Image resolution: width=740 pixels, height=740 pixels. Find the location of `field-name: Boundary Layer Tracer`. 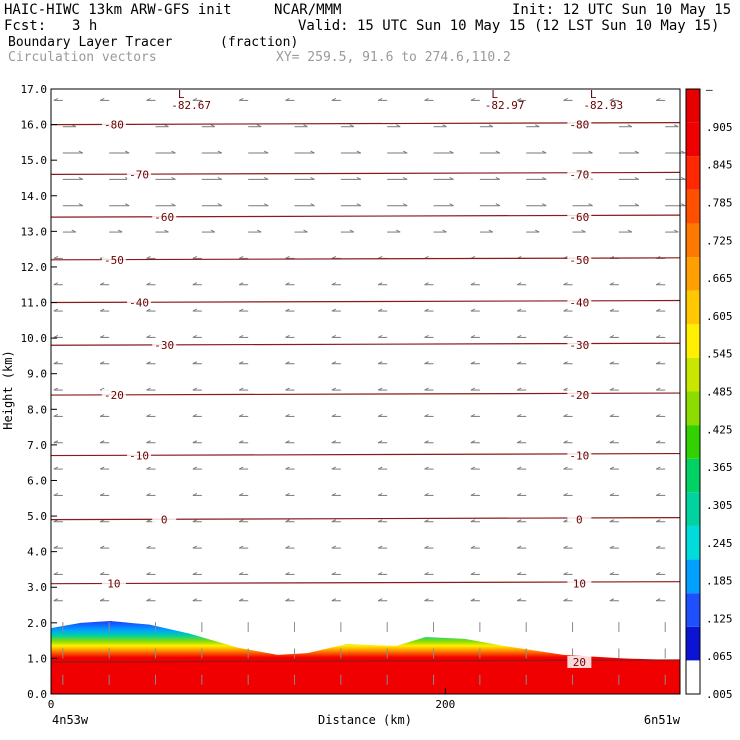

field-name: Boundary Layer Tracer is located at coordinates (90, 42).